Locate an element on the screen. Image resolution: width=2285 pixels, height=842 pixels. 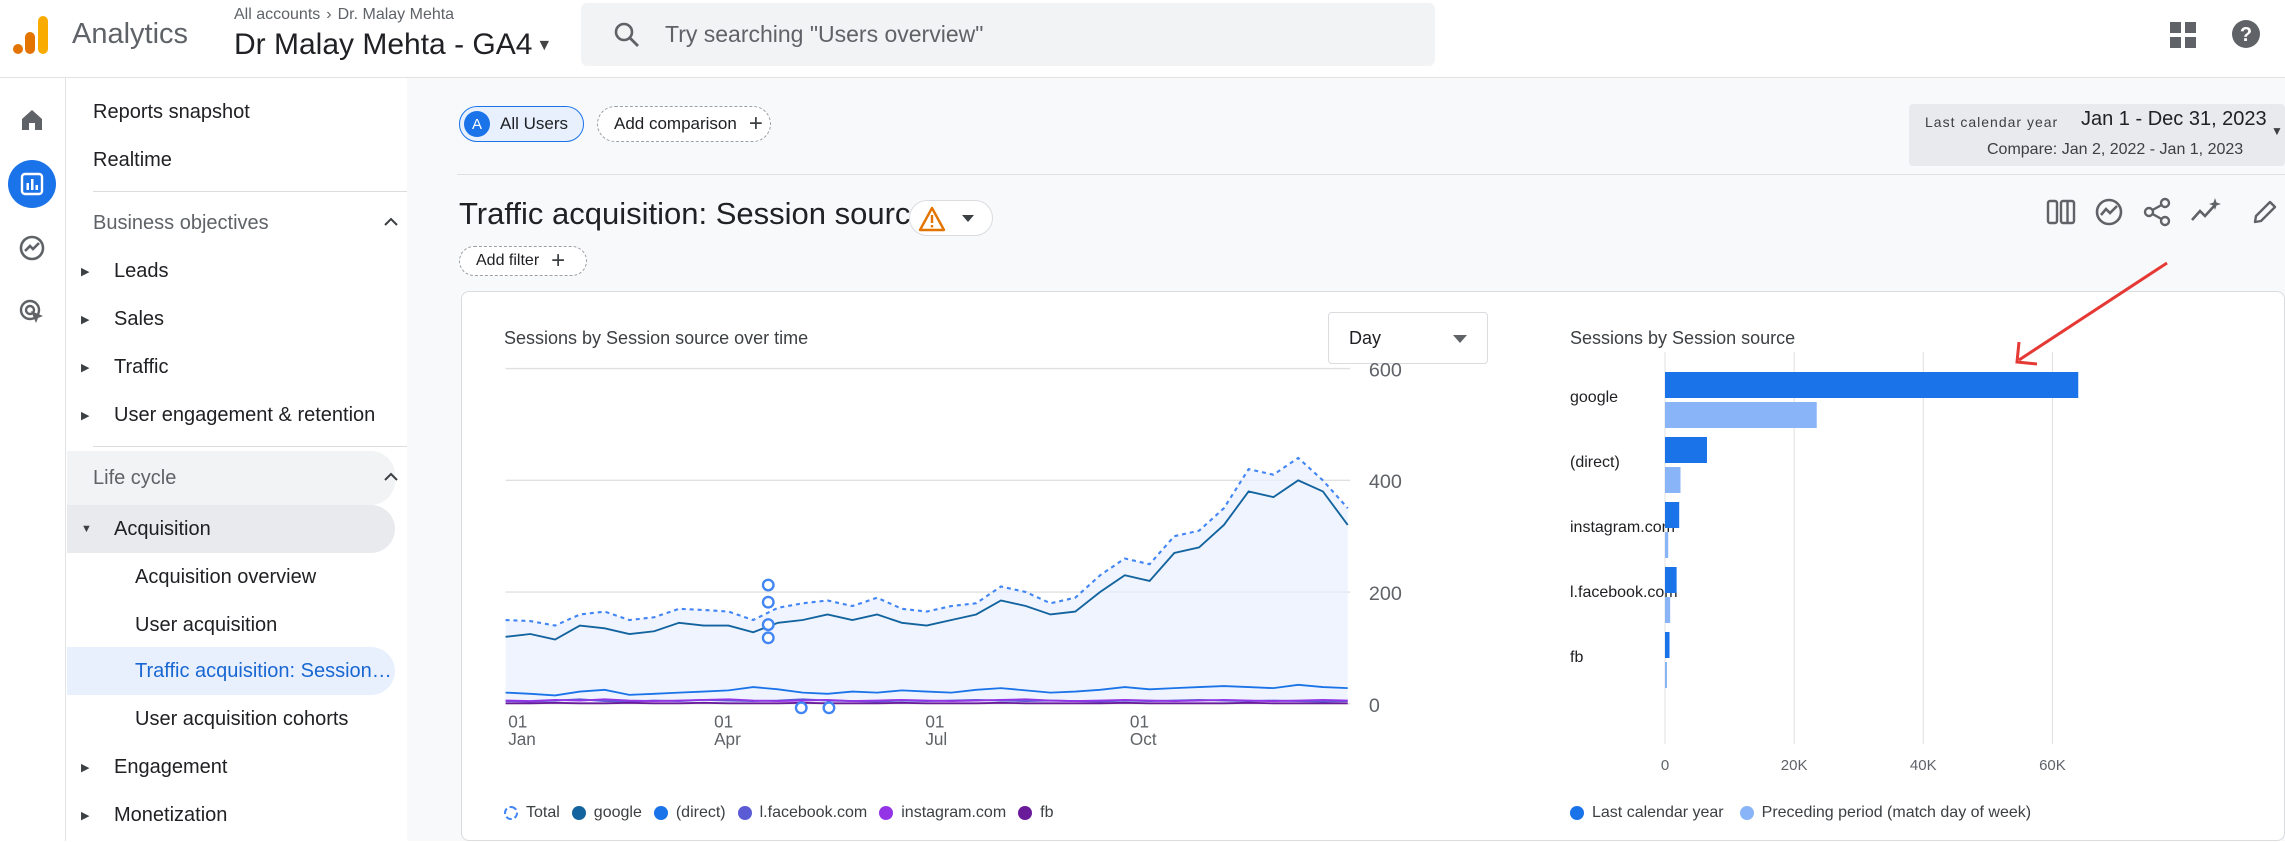
help-icon: ? is located at coordinates (2246, 34).